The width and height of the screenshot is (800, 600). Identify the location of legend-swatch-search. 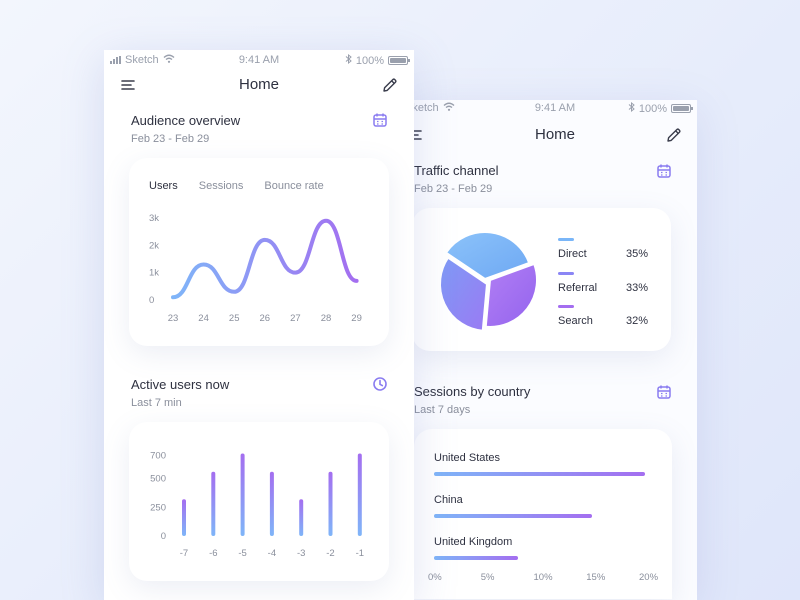
(566, 306).